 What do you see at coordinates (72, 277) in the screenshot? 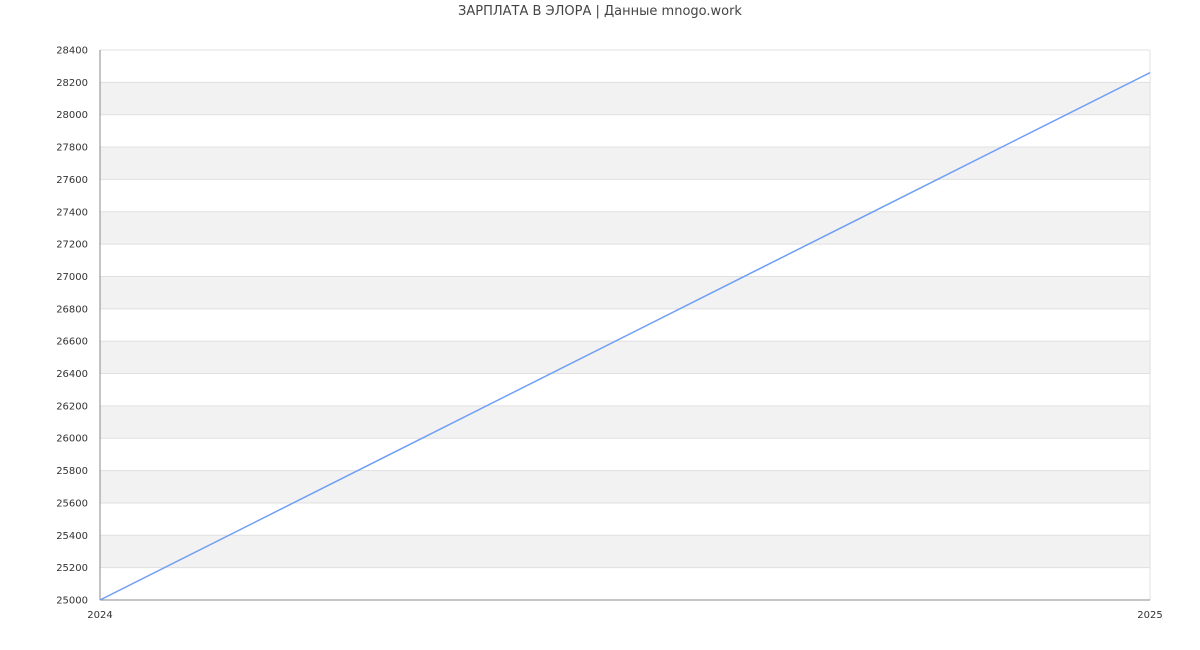
I see `y-tick-label: 27000` at bounding box center [72, 277].